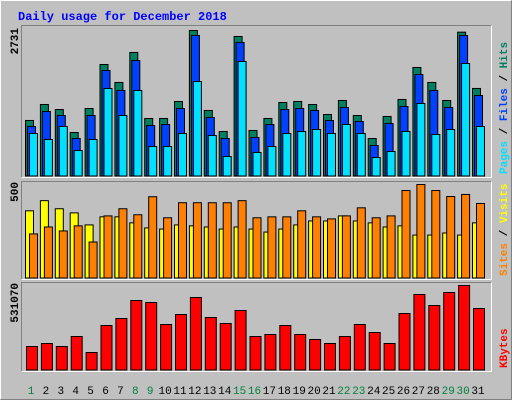 The width and height of the screenshot is (512, 400). I want to click on x-tick-label: 26, so click(403, 392).